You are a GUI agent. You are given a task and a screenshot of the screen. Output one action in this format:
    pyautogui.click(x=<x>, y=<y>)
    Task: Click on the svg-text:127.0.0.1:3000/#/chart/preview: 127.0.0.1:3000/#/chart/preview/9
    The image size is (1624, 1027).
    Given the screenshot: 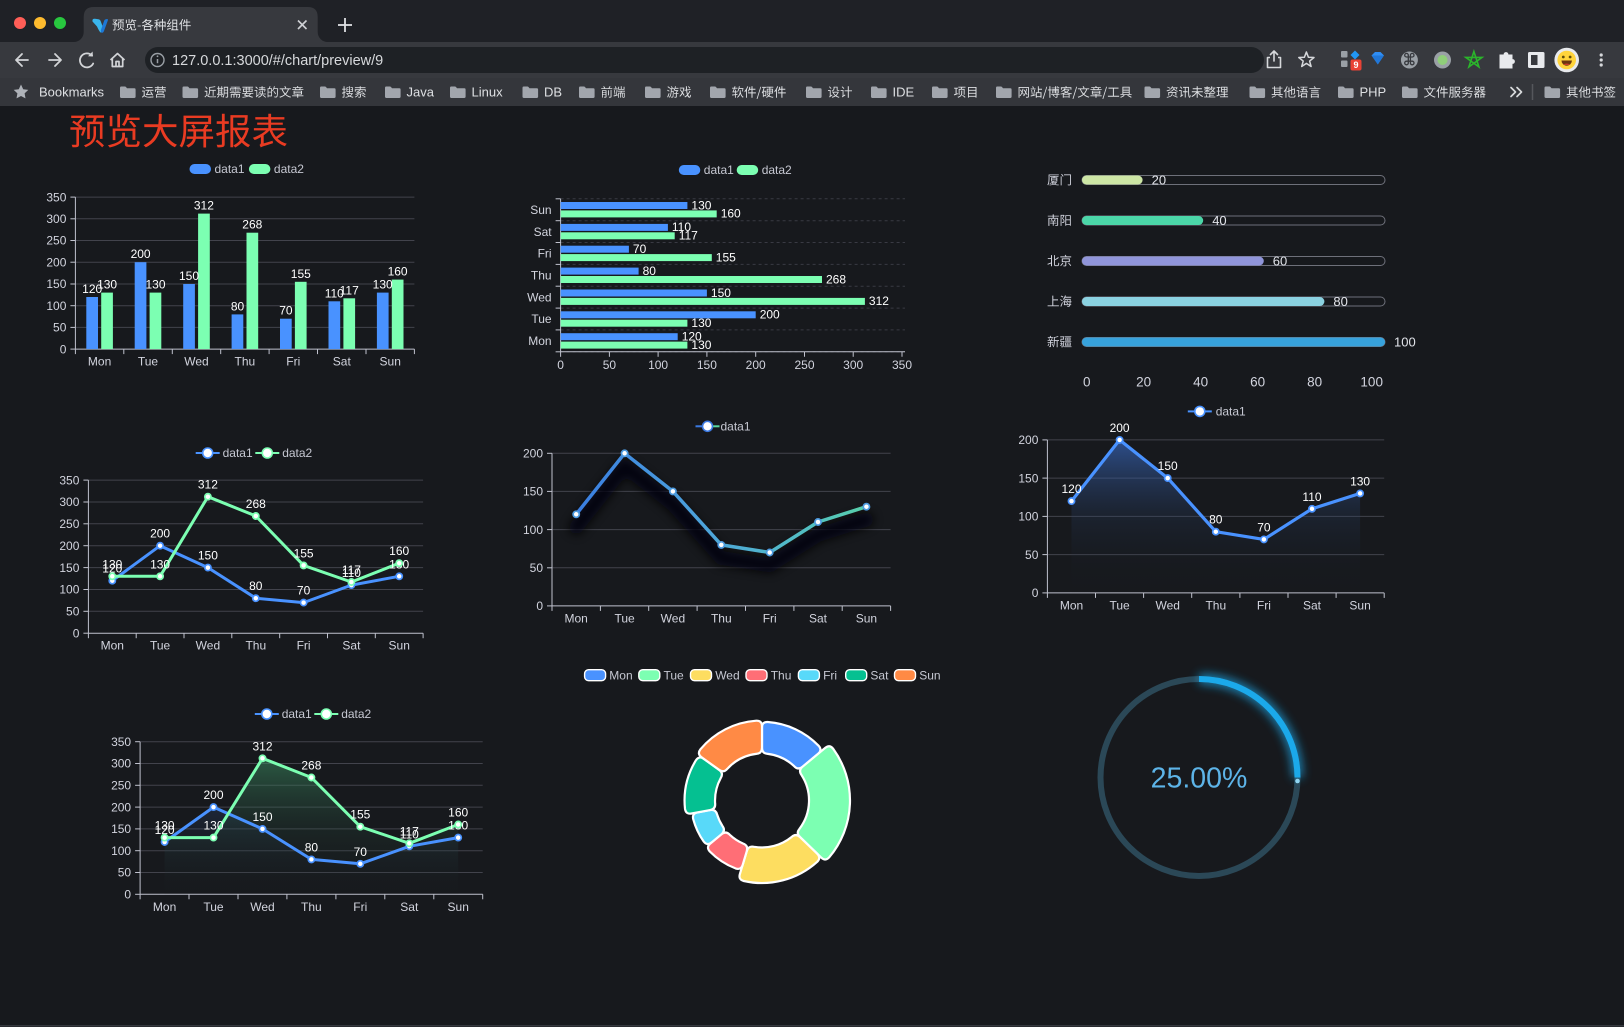 What is the action you would take?
    pyautogui.click(x=277, y=61)
    